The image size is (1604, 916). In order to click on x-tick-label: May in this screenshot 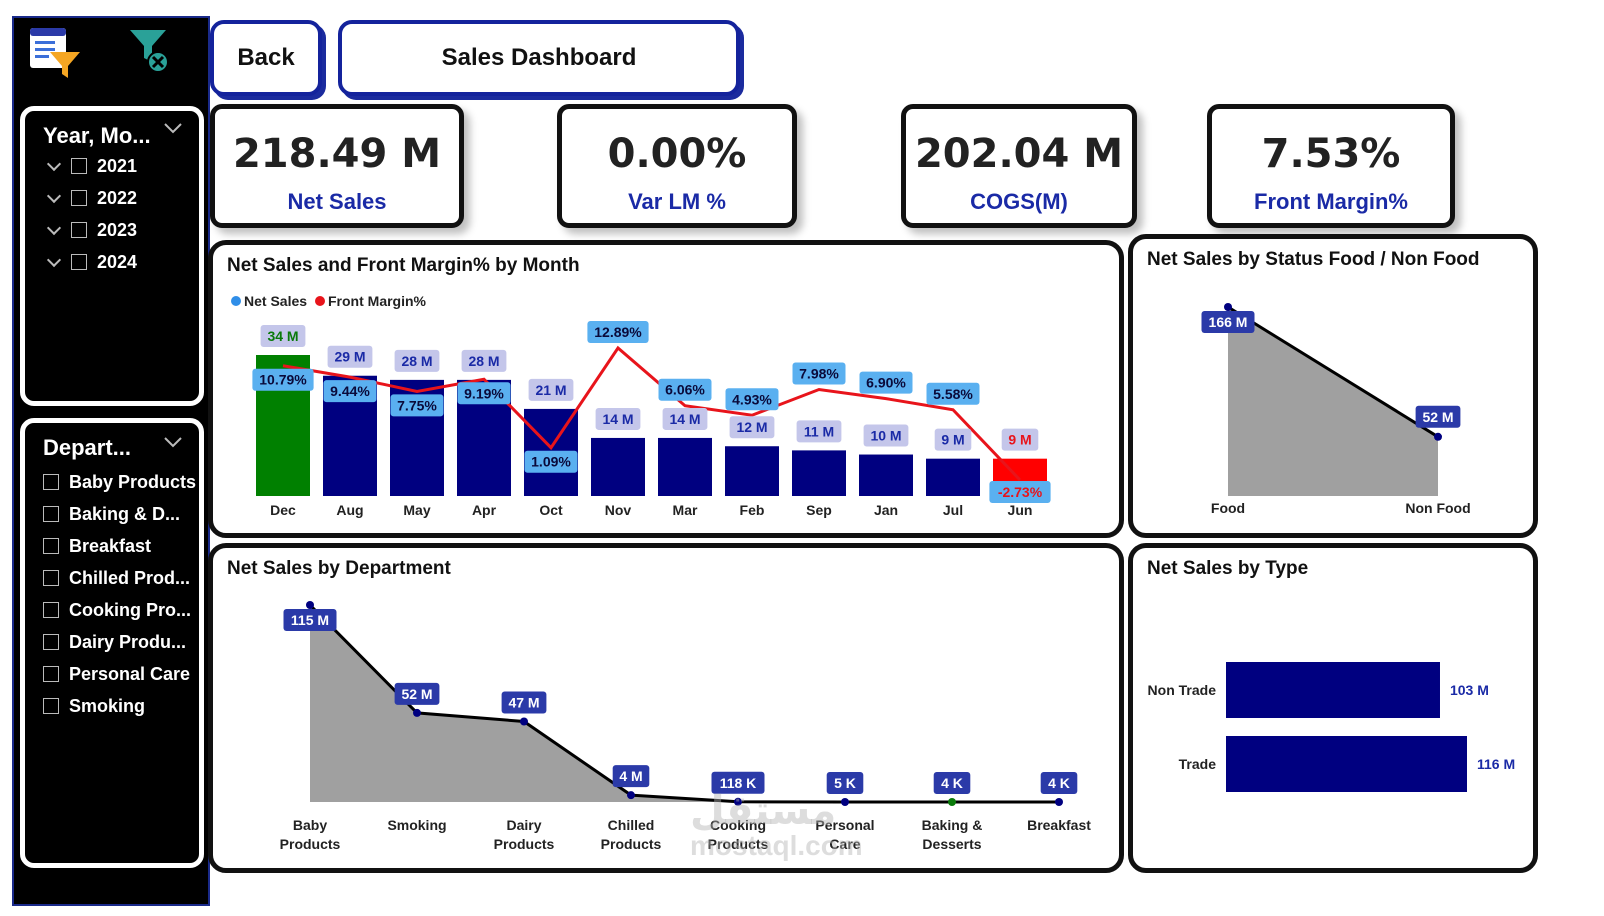, I will do `click(416, 510)`.